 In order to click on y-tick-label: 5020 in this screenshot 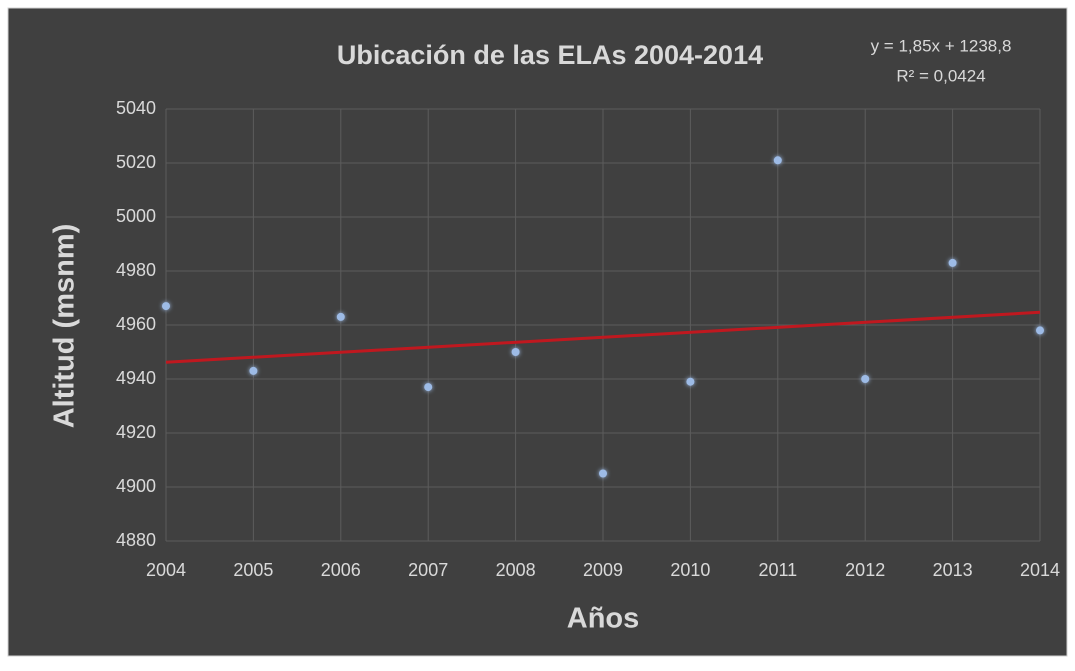, I will do `click(136, 162)`.